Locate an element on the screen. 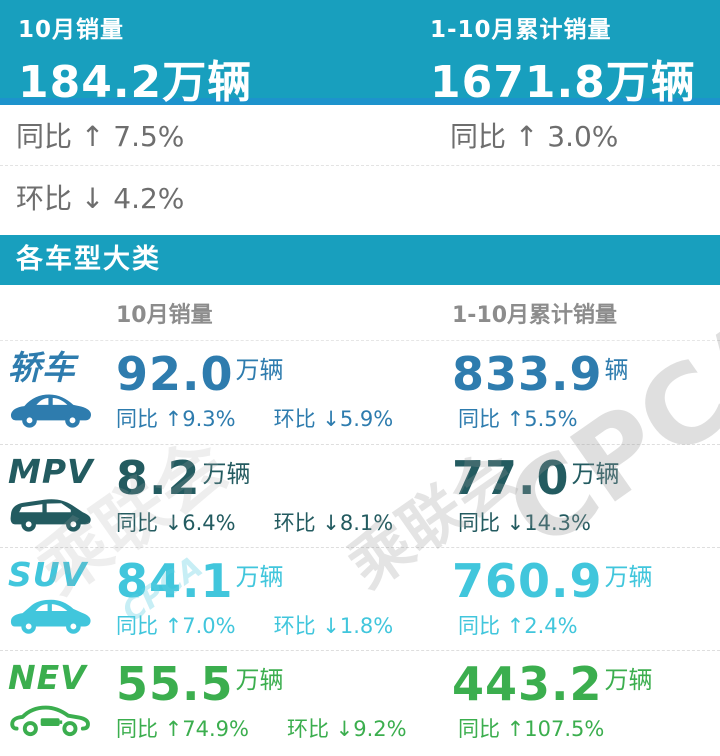 This screenshot has width=720, height=756. table-row-nev: NEV 55.5 万辆 同比 ↑74.9% 环比 ↓9.2% is located at coordinates (360, 701).